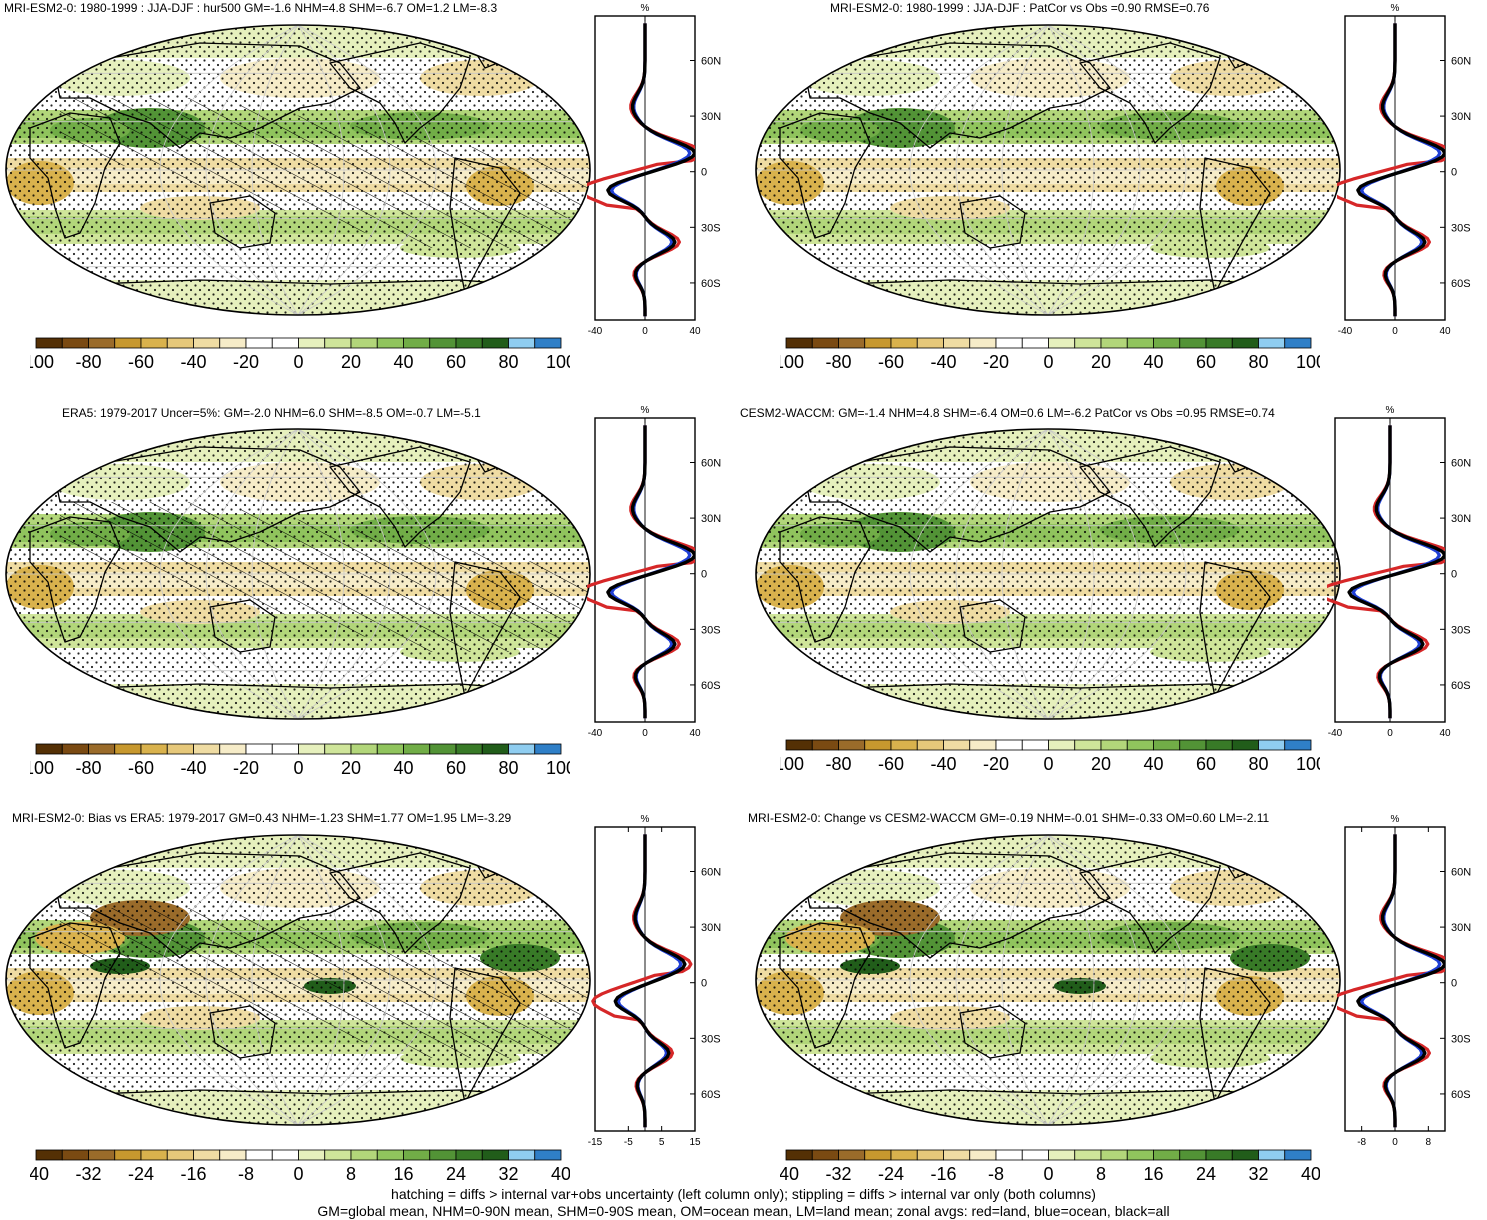 The width and height of the screenshot is (1487, 1220). What do you see at coordinates (996, 1174) in the screenshot?
I see `colorbar-label-5-4: -8` at bounding box center [996, 1174].